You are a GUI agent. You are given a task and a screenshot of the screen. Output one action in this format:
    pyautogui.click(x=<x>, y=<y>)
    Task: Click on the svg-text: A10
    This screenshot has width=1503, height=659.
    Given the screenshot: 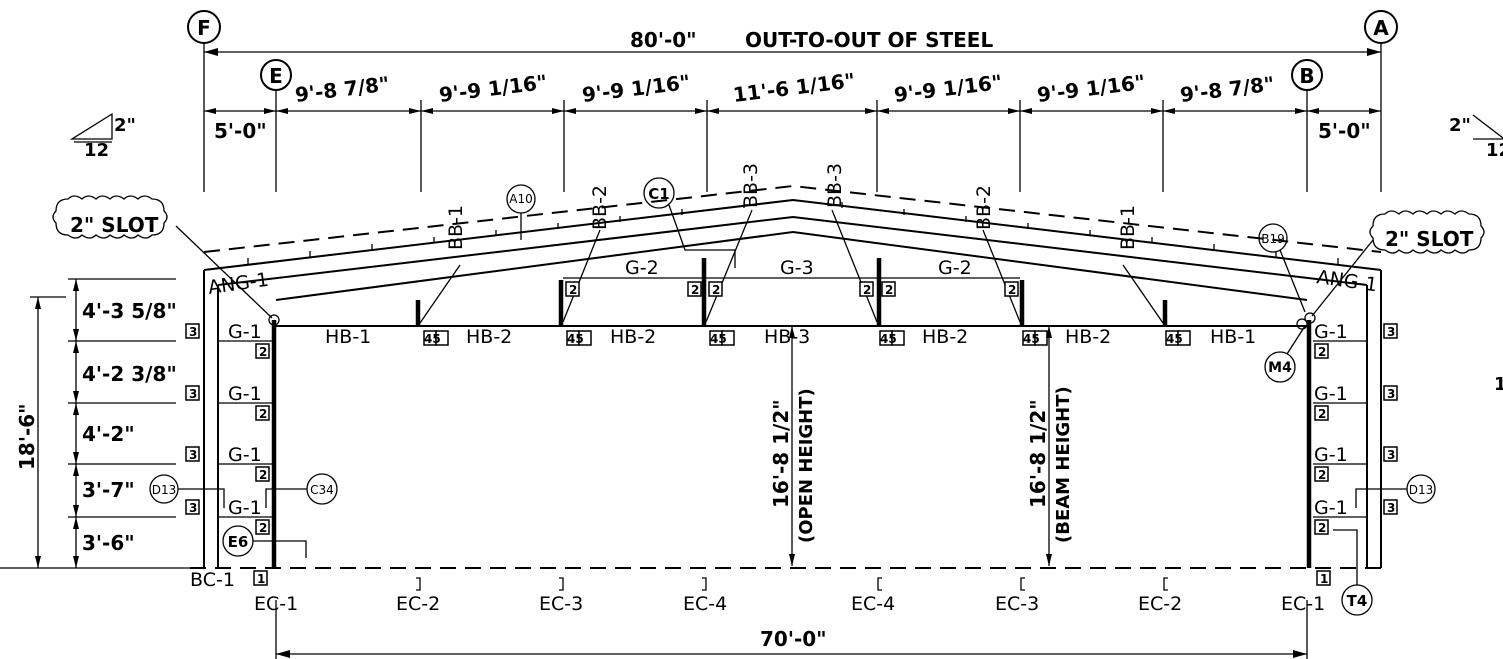 What is the action you would take?
    pyautogui.click(x=520, y=199)
    